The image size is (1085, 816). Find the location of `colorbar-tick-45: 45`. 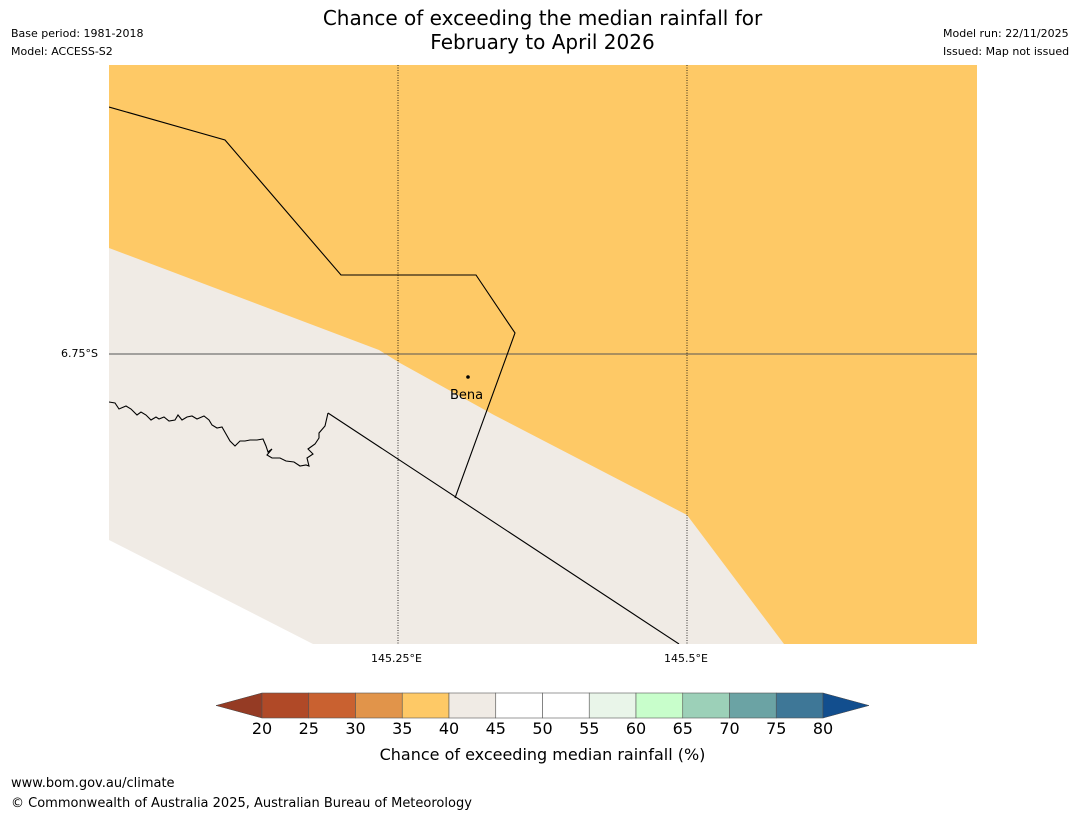

colorbar-tick-45: 45 is located at coordinates (495, 728).